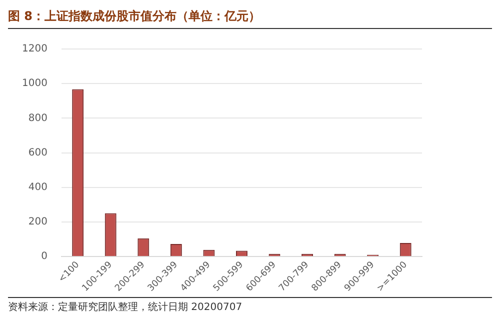 This screenshot has height=334, width=500. Describe the element at coordinates (38, 222) in the screenshot. I see `y-tick-label: 200` at that location.